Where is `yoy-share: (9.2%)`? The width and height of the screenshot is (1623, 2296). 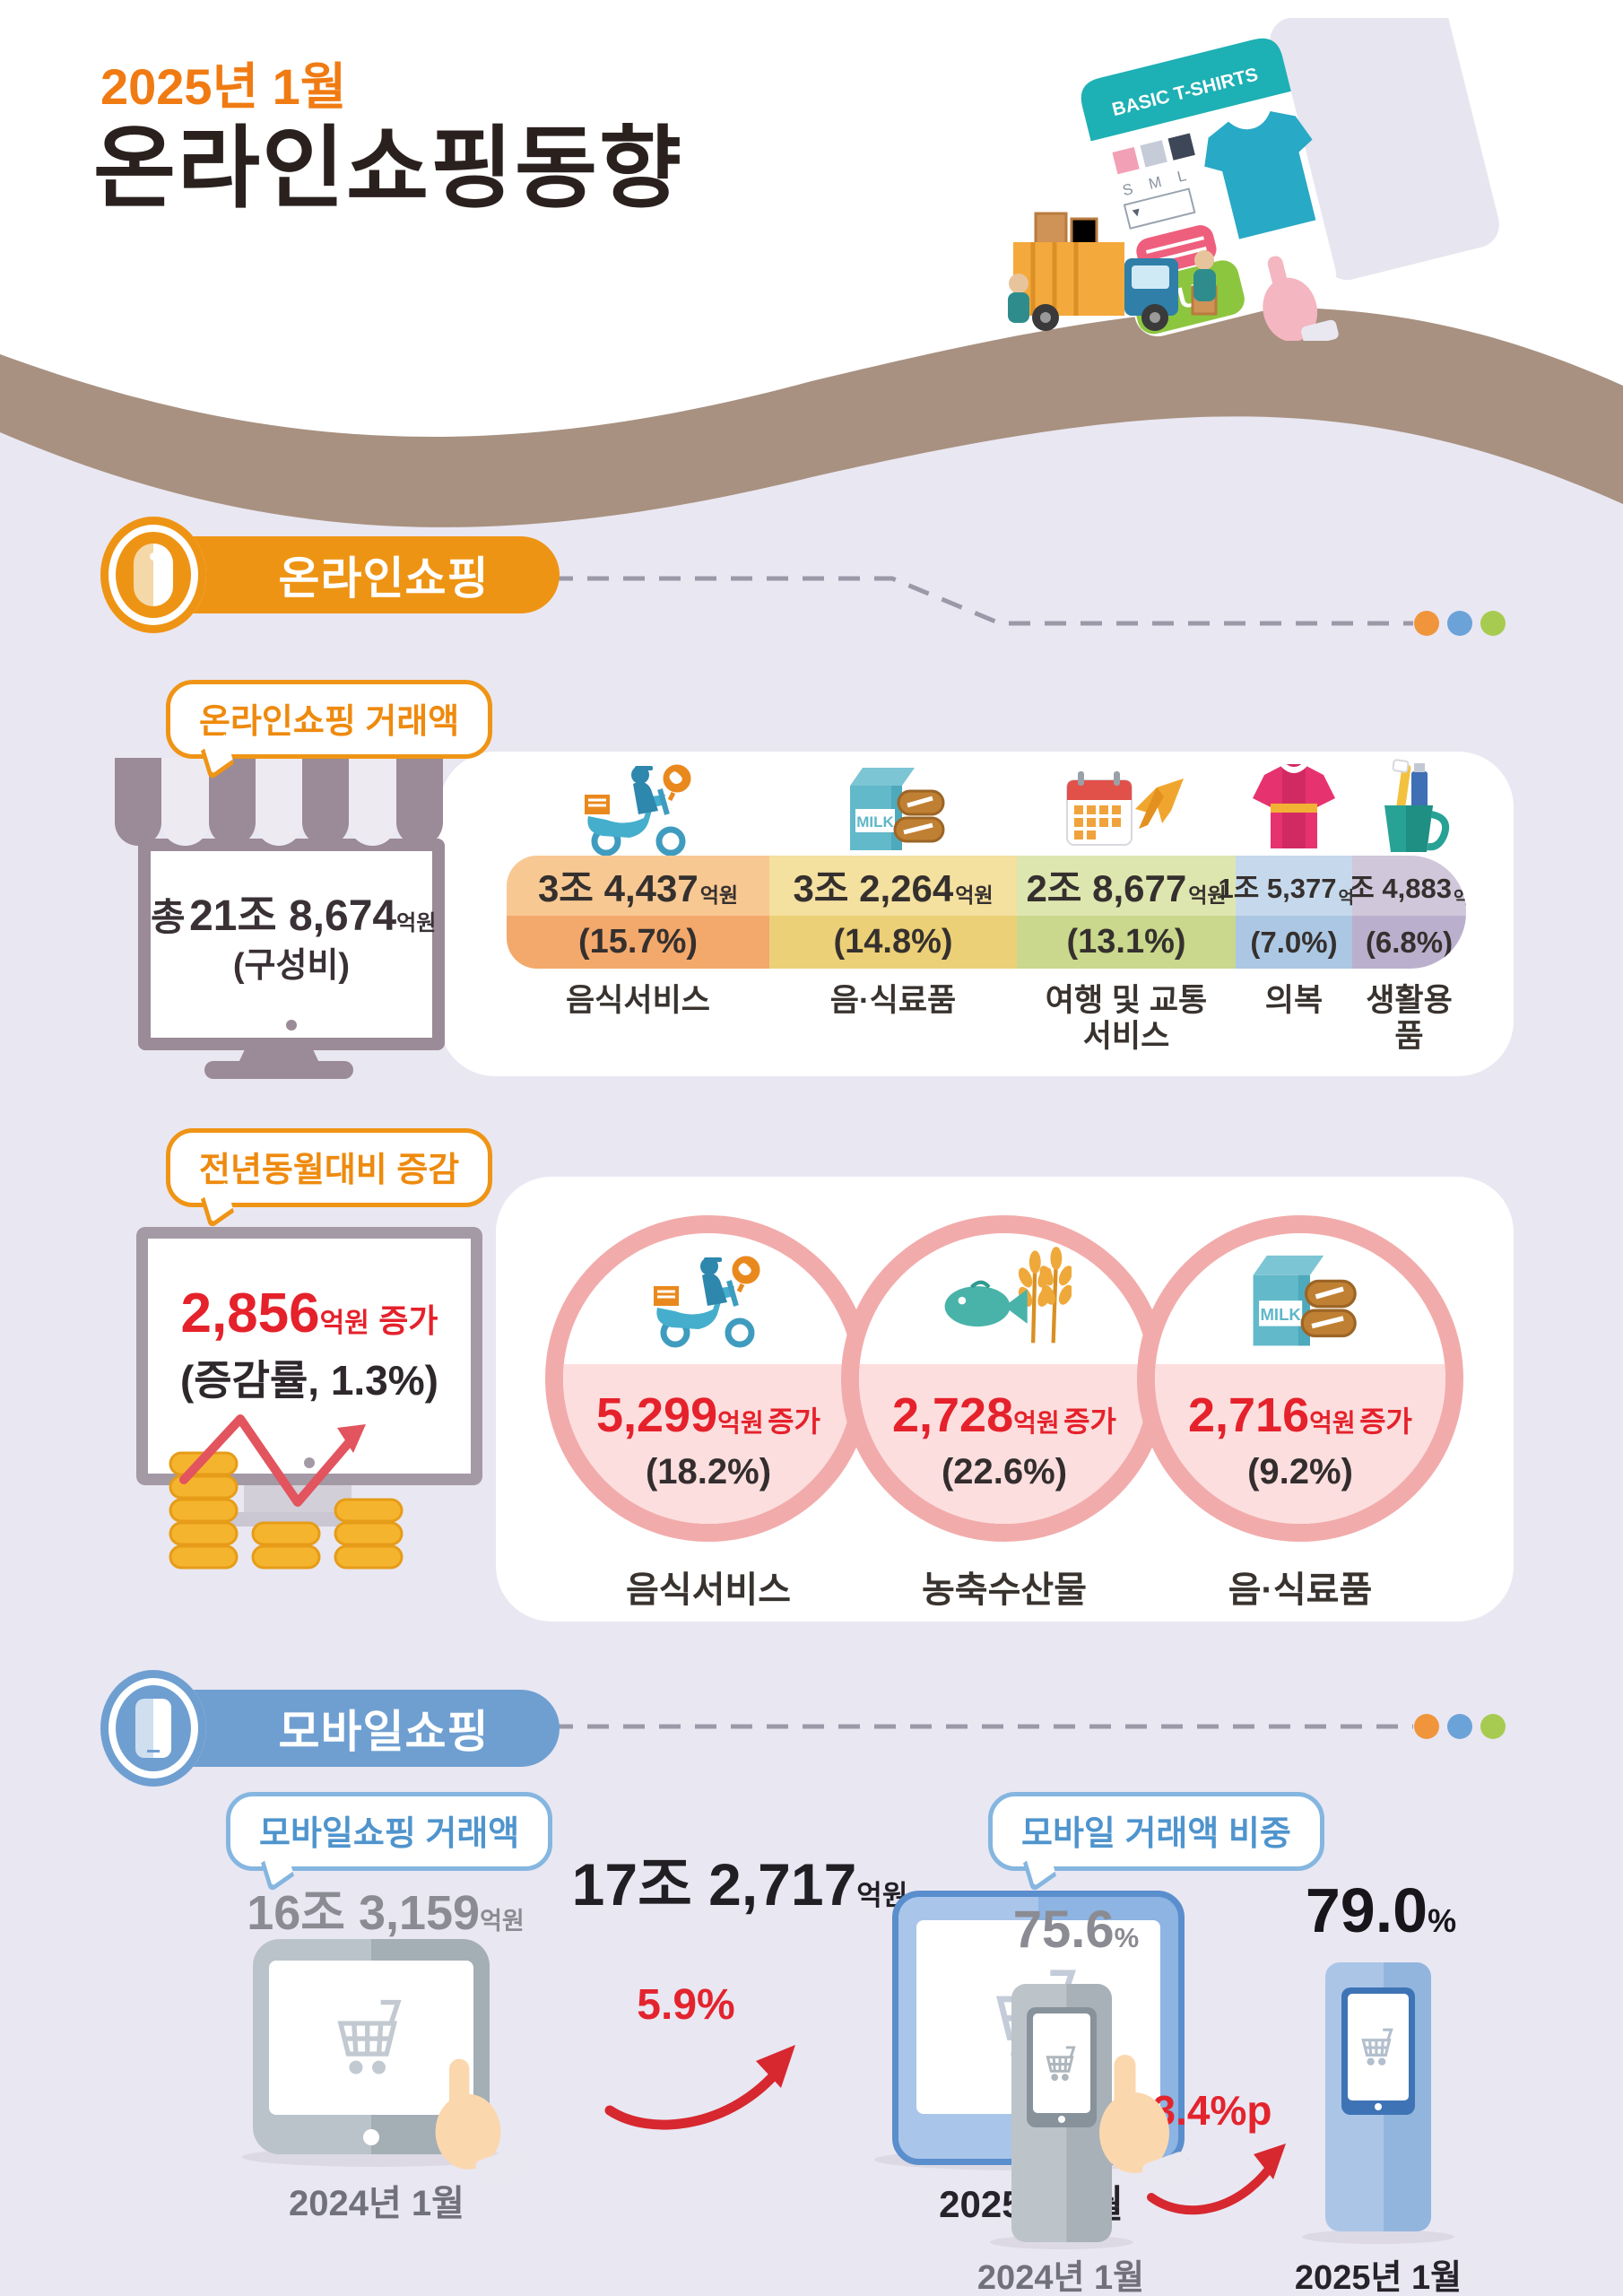
yoy-share: (9.2%) is located at coordinates (1300, 1472).